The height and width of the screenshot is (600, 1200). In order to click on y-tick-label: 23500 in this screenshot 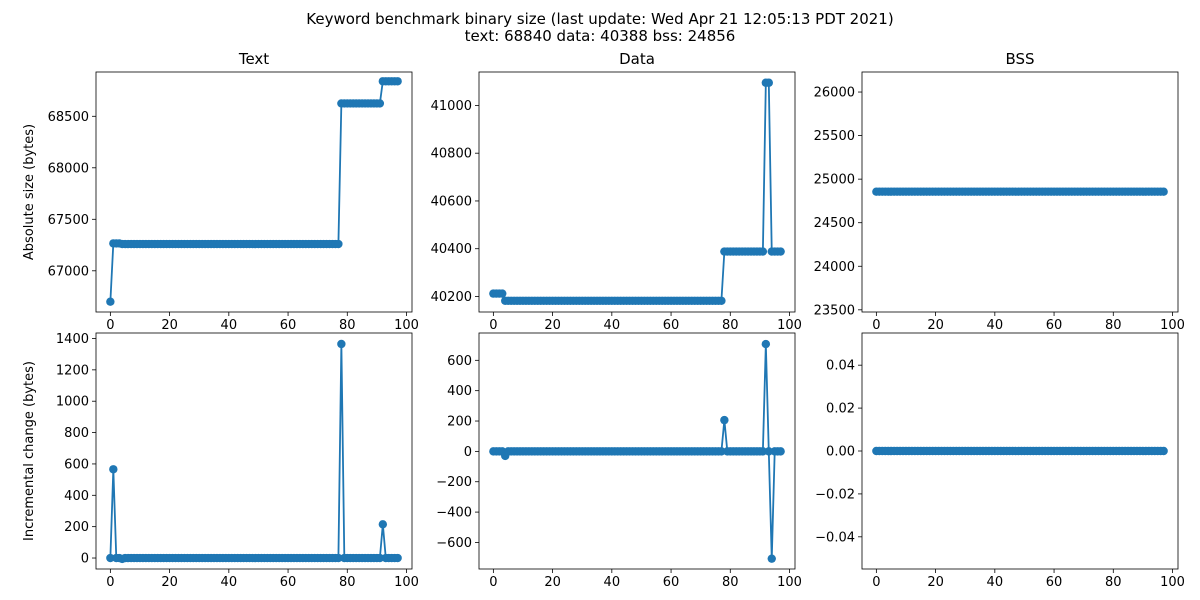, I will do `click(834, 310)`.